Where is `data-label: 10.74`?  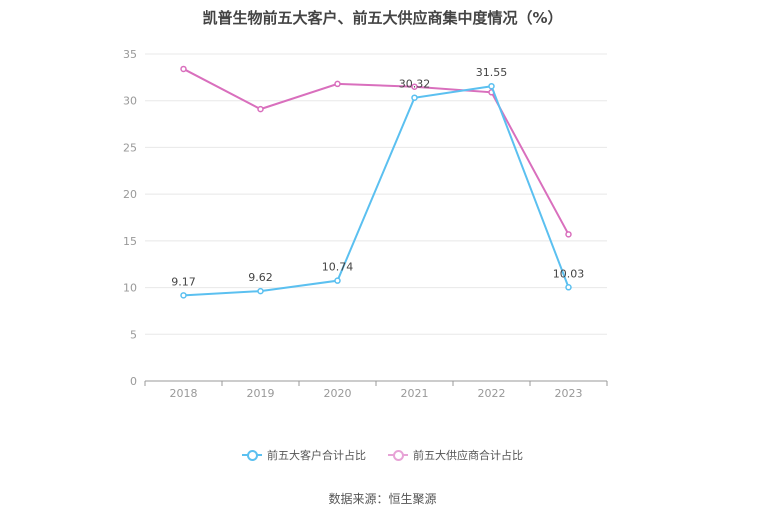
data-label: 10.74 is located at coordinates (338, 267).